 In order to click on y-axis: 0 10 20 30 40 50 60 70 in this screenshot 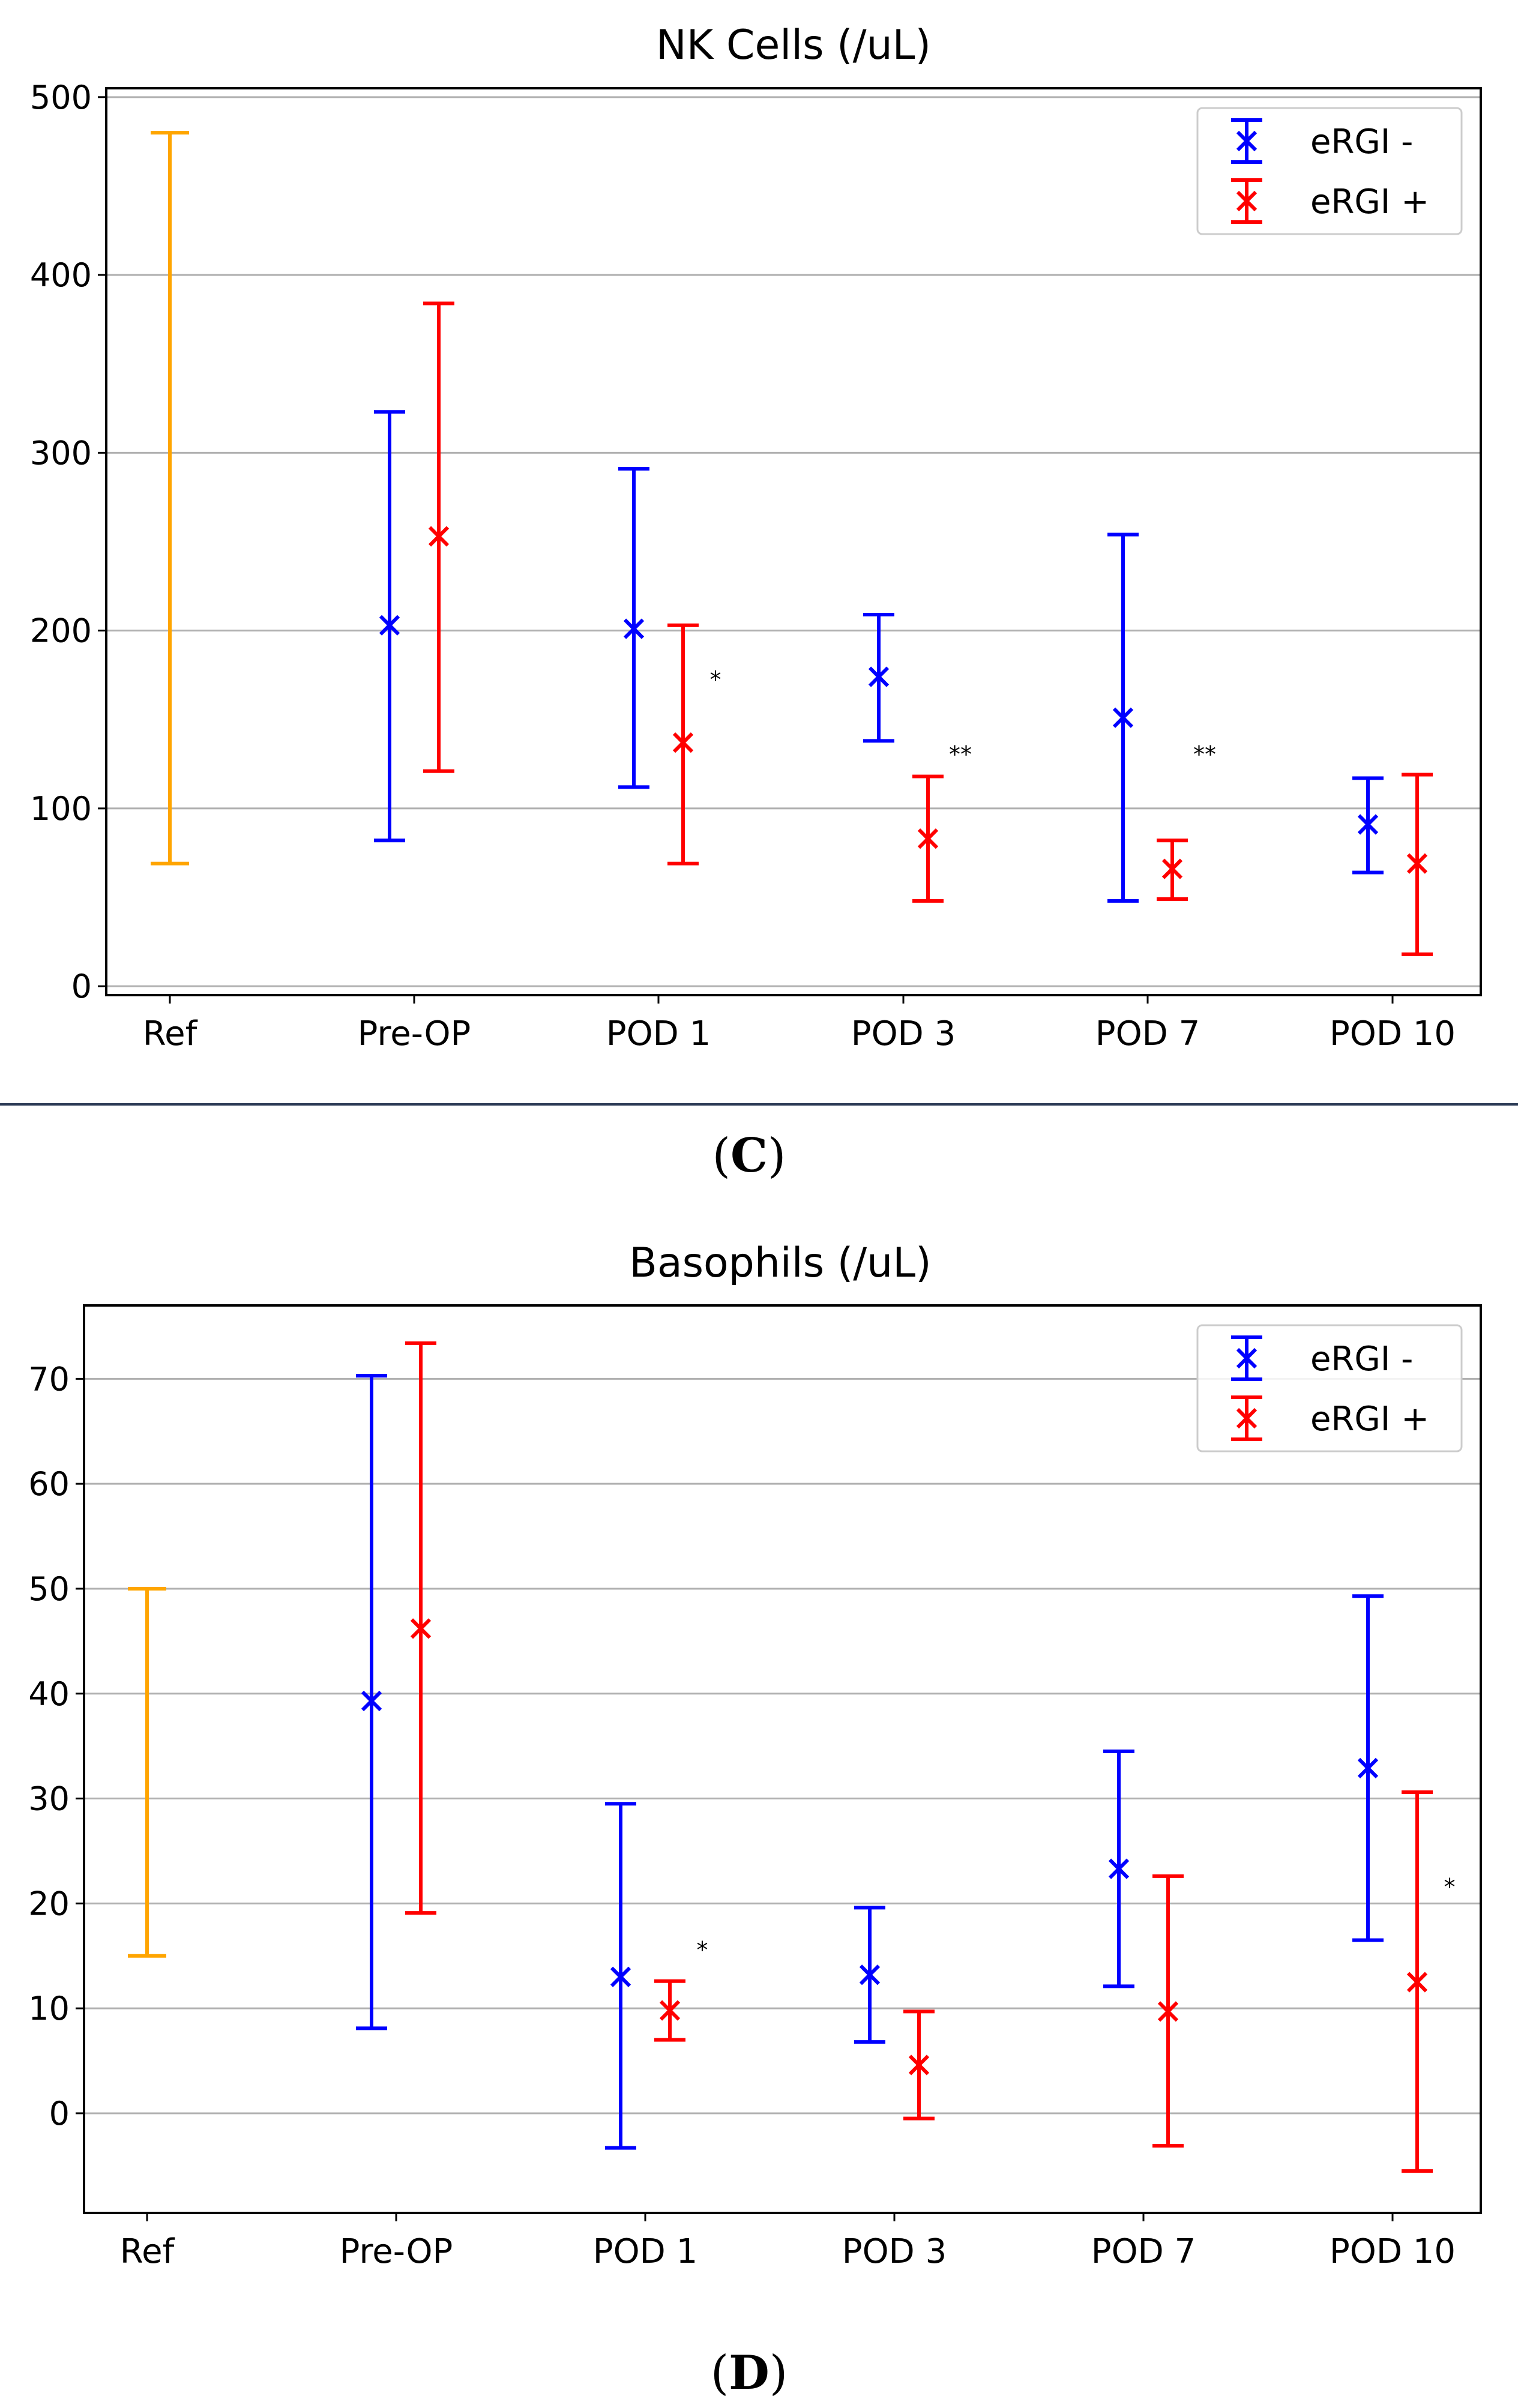, I will do `click(56, 1746)`.